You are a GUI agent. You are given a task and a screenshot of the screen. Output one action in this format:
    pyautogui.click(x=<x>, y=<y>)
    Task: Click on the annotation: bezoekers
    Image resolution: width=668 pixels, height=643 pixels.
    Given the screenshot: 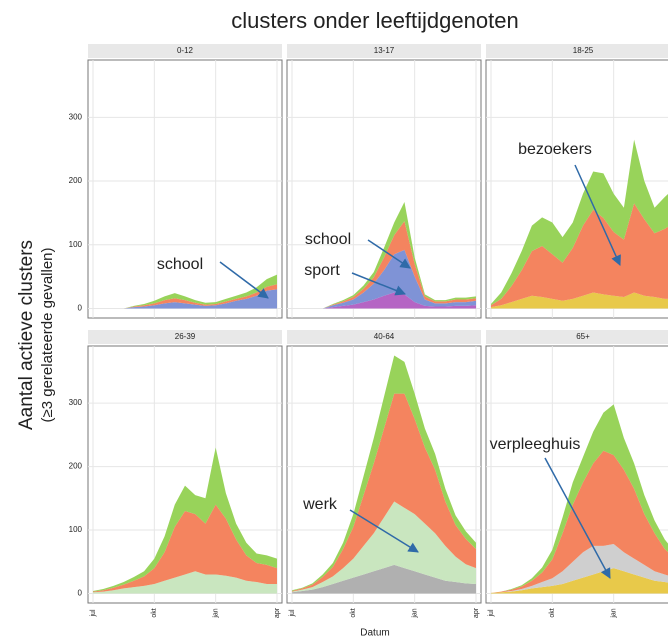 What is the action you would take?
    pyautogui.click(x=555, y=149)
    